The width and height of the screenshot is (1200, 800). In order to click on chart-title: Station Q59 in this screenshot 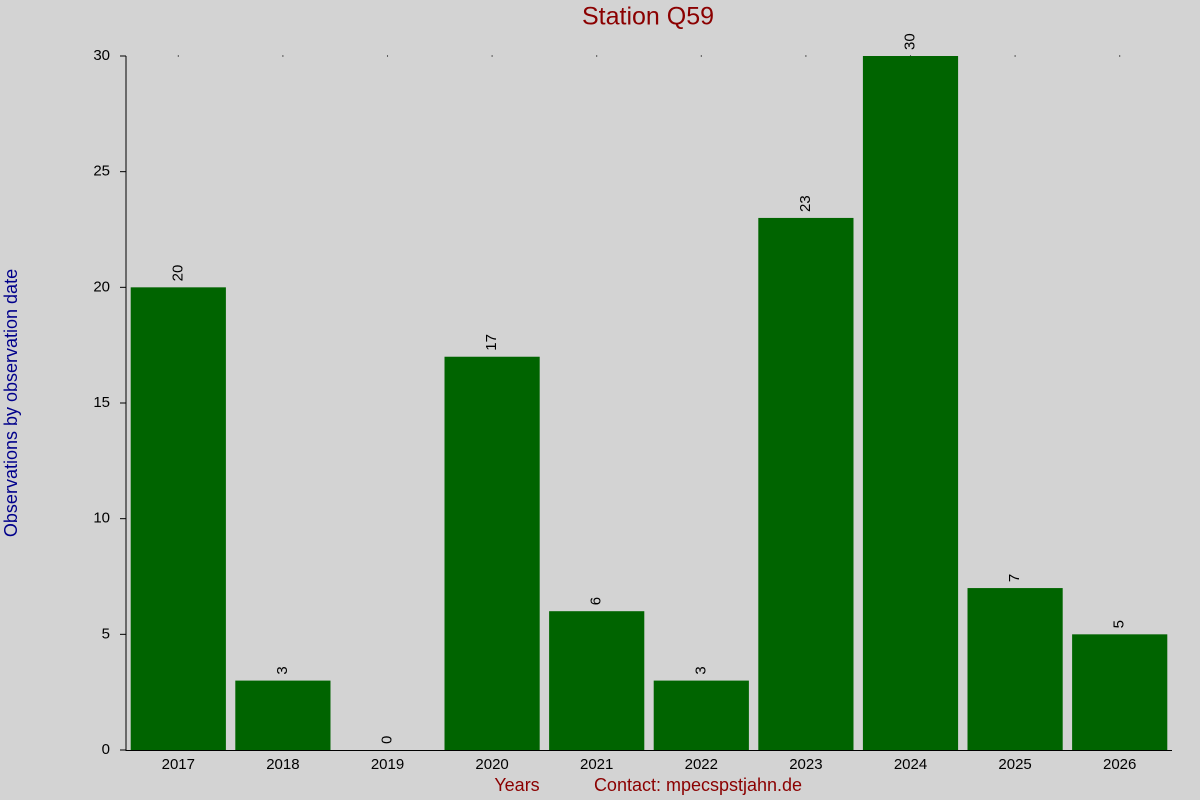, I will do `click(648, 17)`.